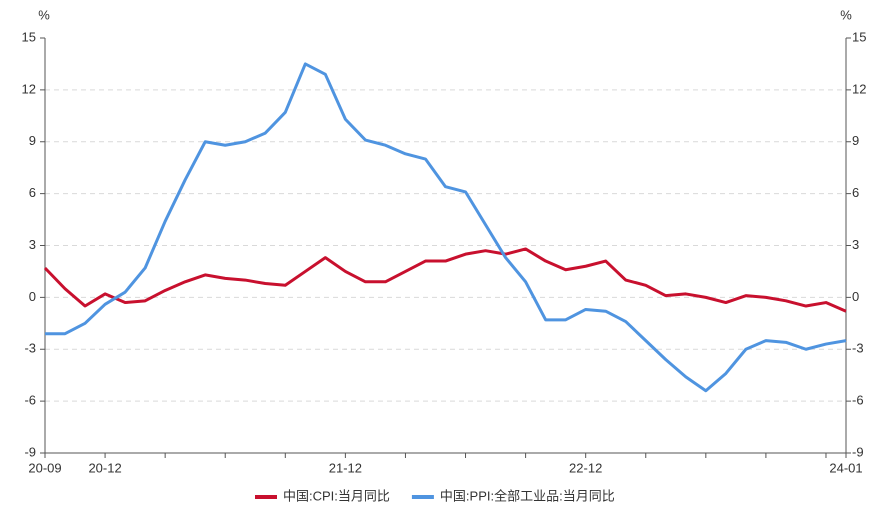 The image size is (886, 516). I want to click on y-tick-label: -3, so click(30, 348).